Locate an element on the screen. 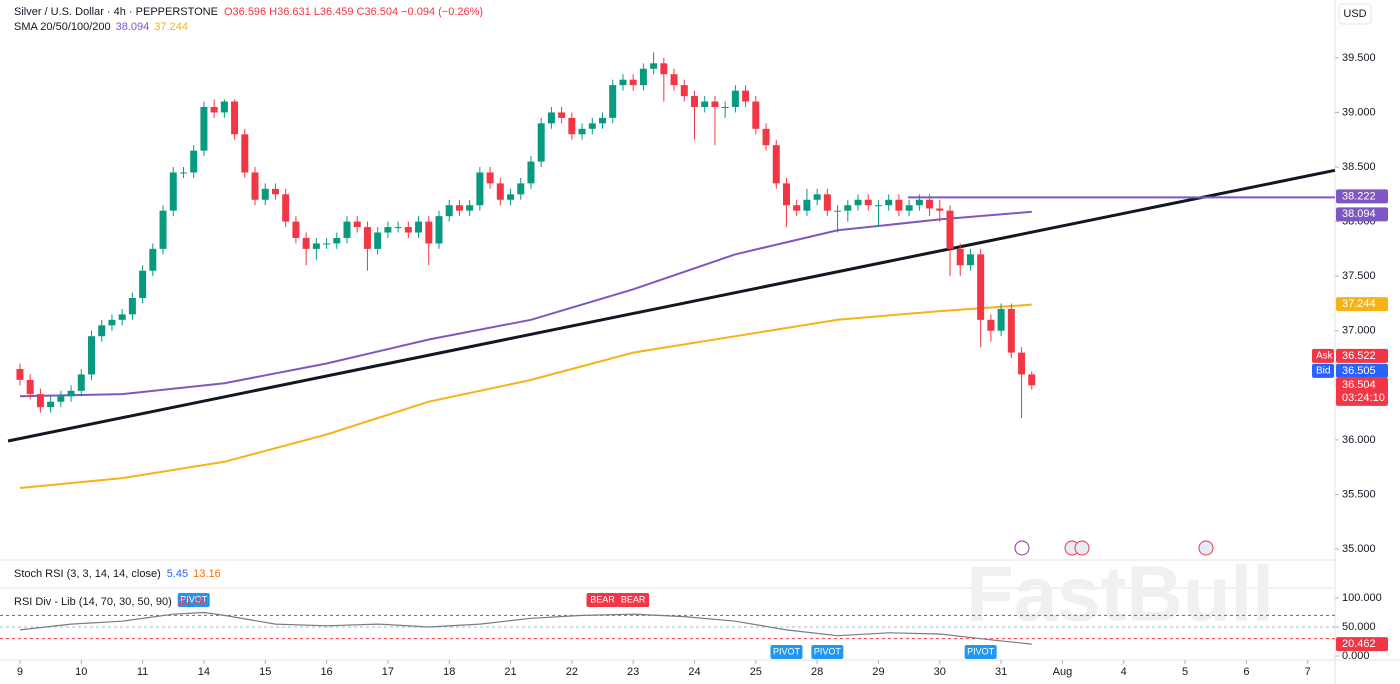 Image resolution: width=1400 pixels, height=684 pixels. ask-tag is located at coordinates (1323, 355).